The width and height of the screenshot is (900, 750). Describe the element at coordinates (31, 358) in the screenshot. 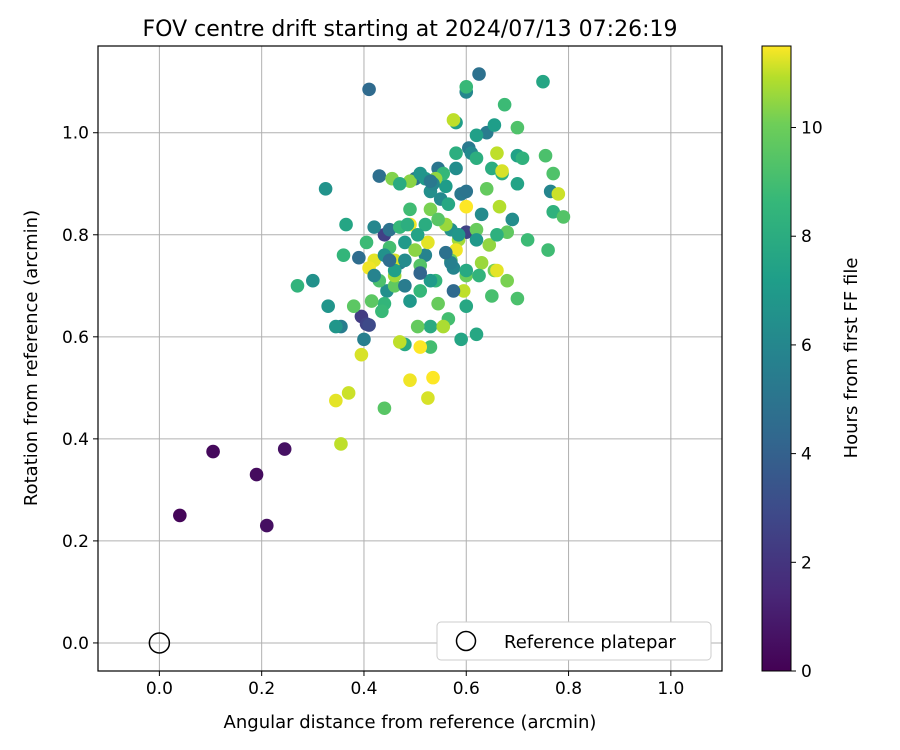

I see `y-axis-label: Rotation from reference (arcmin)` at that location.